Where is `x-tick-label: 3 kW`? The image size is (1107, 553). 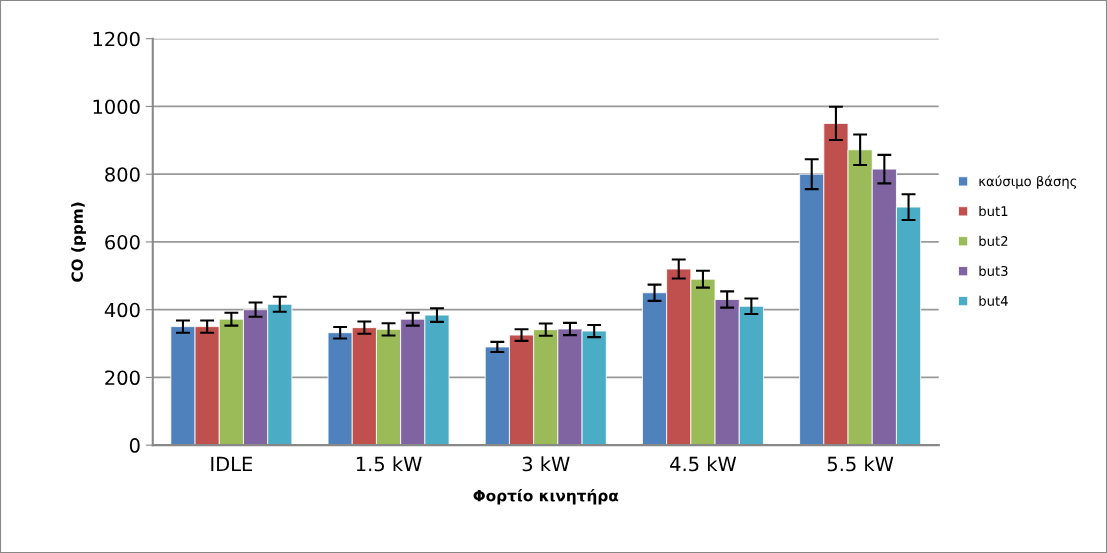 x-tick-label: 3 kW is located at coordinates (546, 464).